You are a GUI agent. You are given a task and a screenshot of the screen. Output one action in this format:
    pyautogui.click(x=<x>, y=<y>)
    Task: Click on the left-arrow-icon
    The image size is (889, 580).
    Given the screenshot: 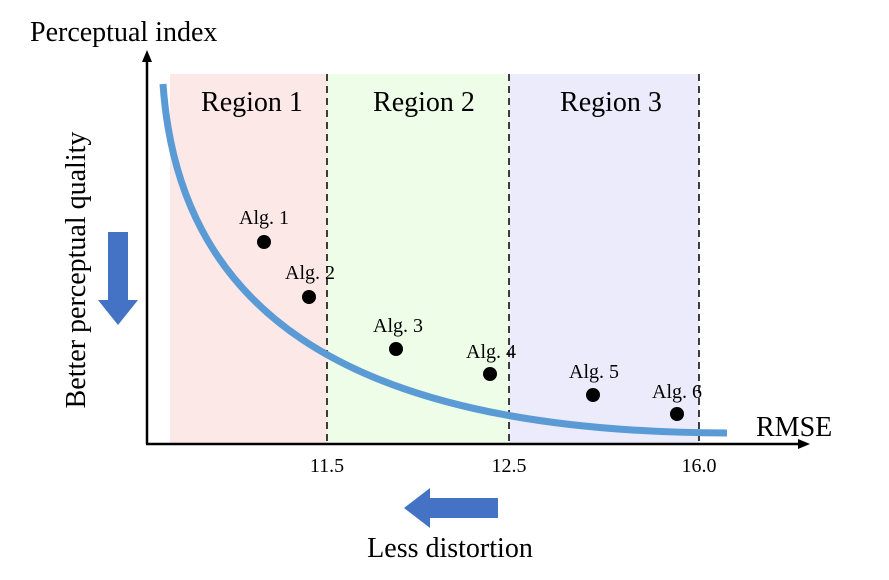 What is the action you would take?
    pyautogui.click(x=451, y=508)
    